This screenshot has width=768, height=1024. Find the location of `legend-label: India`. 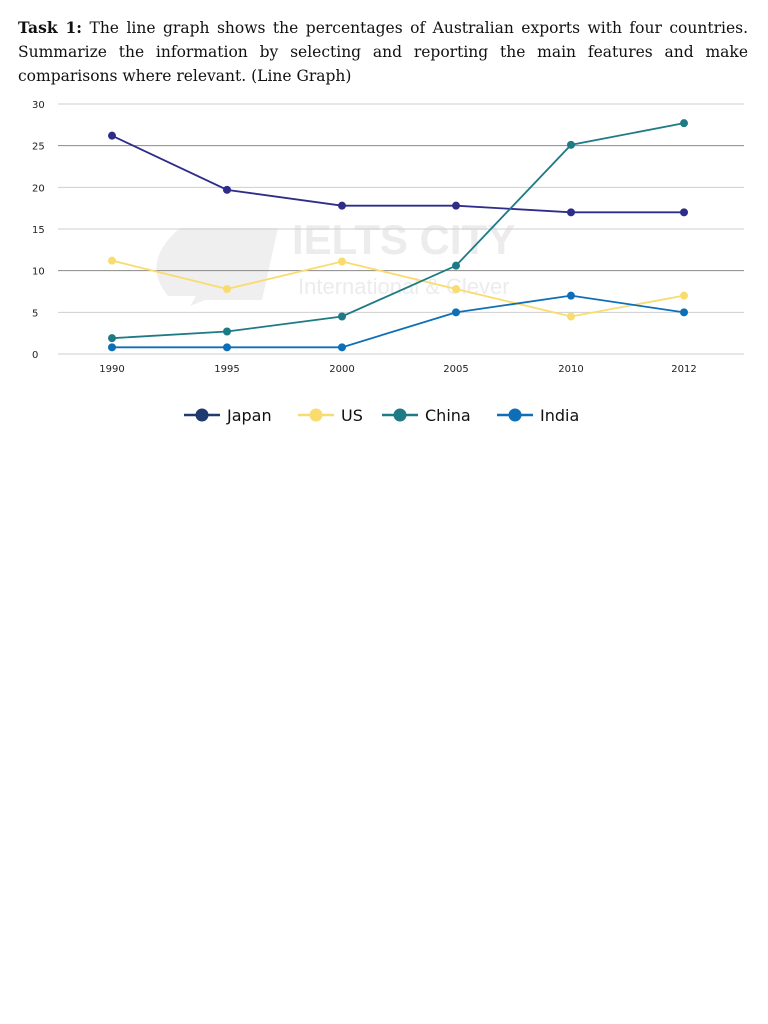

legend-label: India is located at coordinates (559, 415).